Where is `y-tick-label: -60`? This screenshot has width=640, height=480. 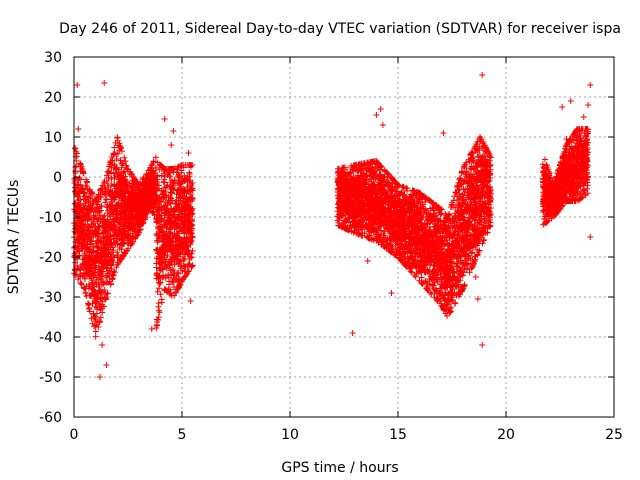
y-tick-label: -60 is located at coordinates (50, 418).